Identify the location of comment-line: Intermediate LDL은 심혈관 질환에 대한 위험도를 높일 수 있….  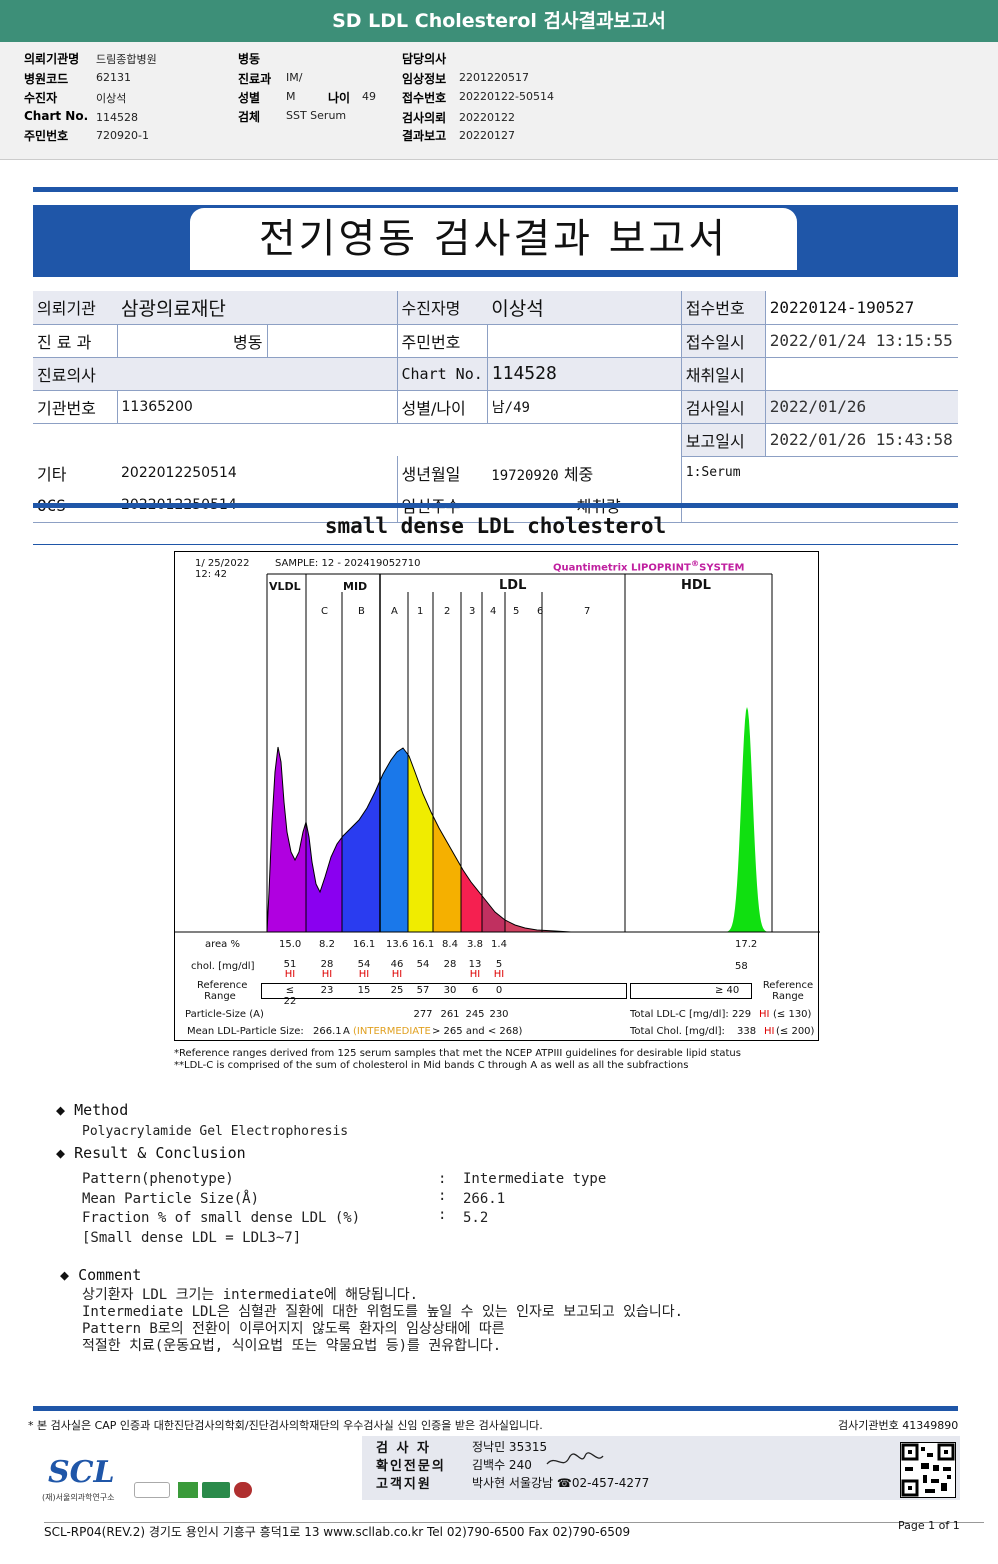
(383, 1312).